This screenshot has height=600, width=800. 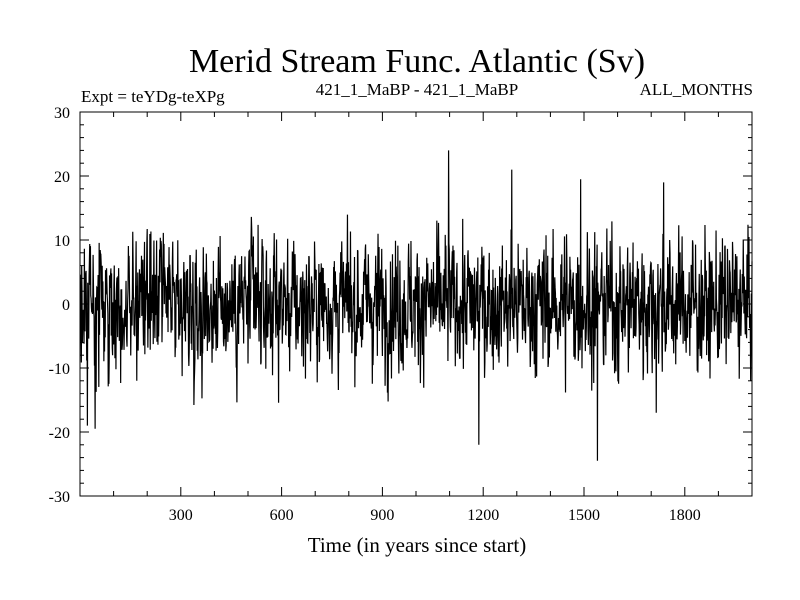 I want to click on y-tick-label: 30, so click(x=62, y=113).